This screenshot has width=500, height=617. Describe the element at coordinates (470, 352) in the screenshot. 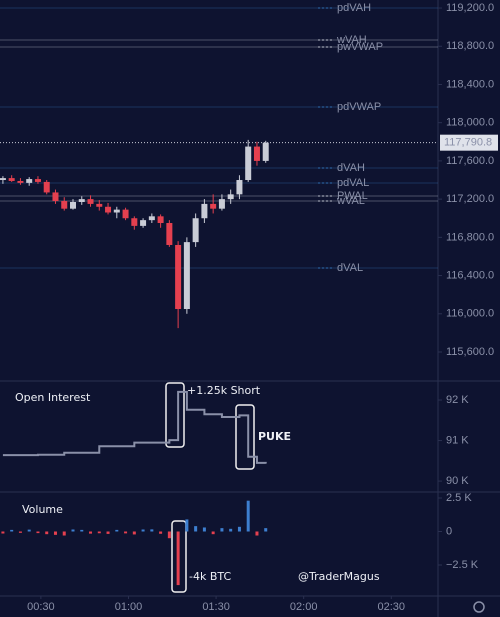

I see `y-tick-label: 115,600.0` at that location.